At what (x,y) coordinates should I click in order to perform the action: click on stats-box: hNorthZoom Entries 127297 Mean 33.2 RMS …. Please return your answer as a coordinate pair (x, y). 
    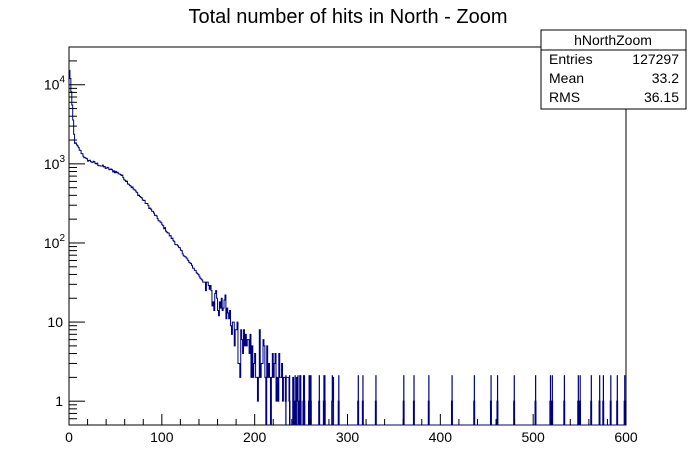
    Looking at the image, I should click on (613, 69).